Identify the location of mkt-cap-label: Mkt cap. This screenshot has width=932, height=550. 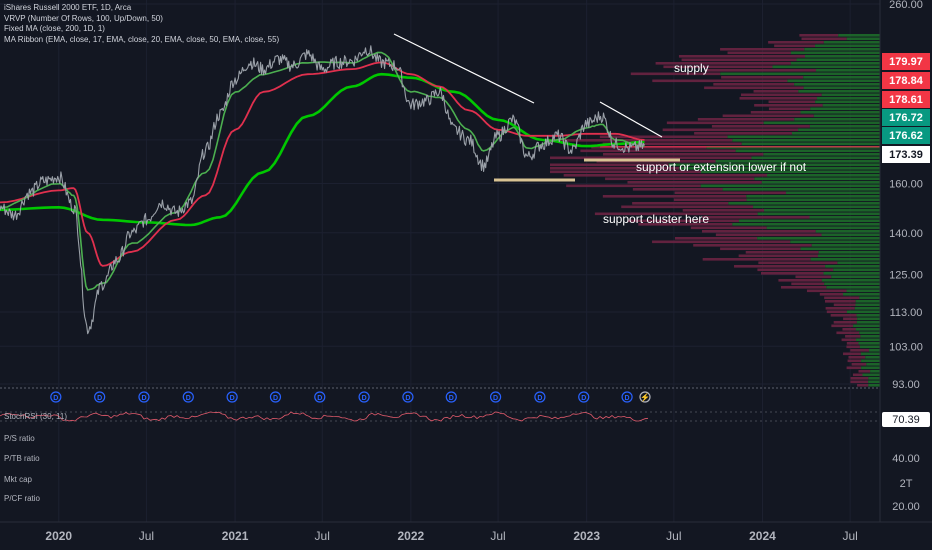
(18, 479).